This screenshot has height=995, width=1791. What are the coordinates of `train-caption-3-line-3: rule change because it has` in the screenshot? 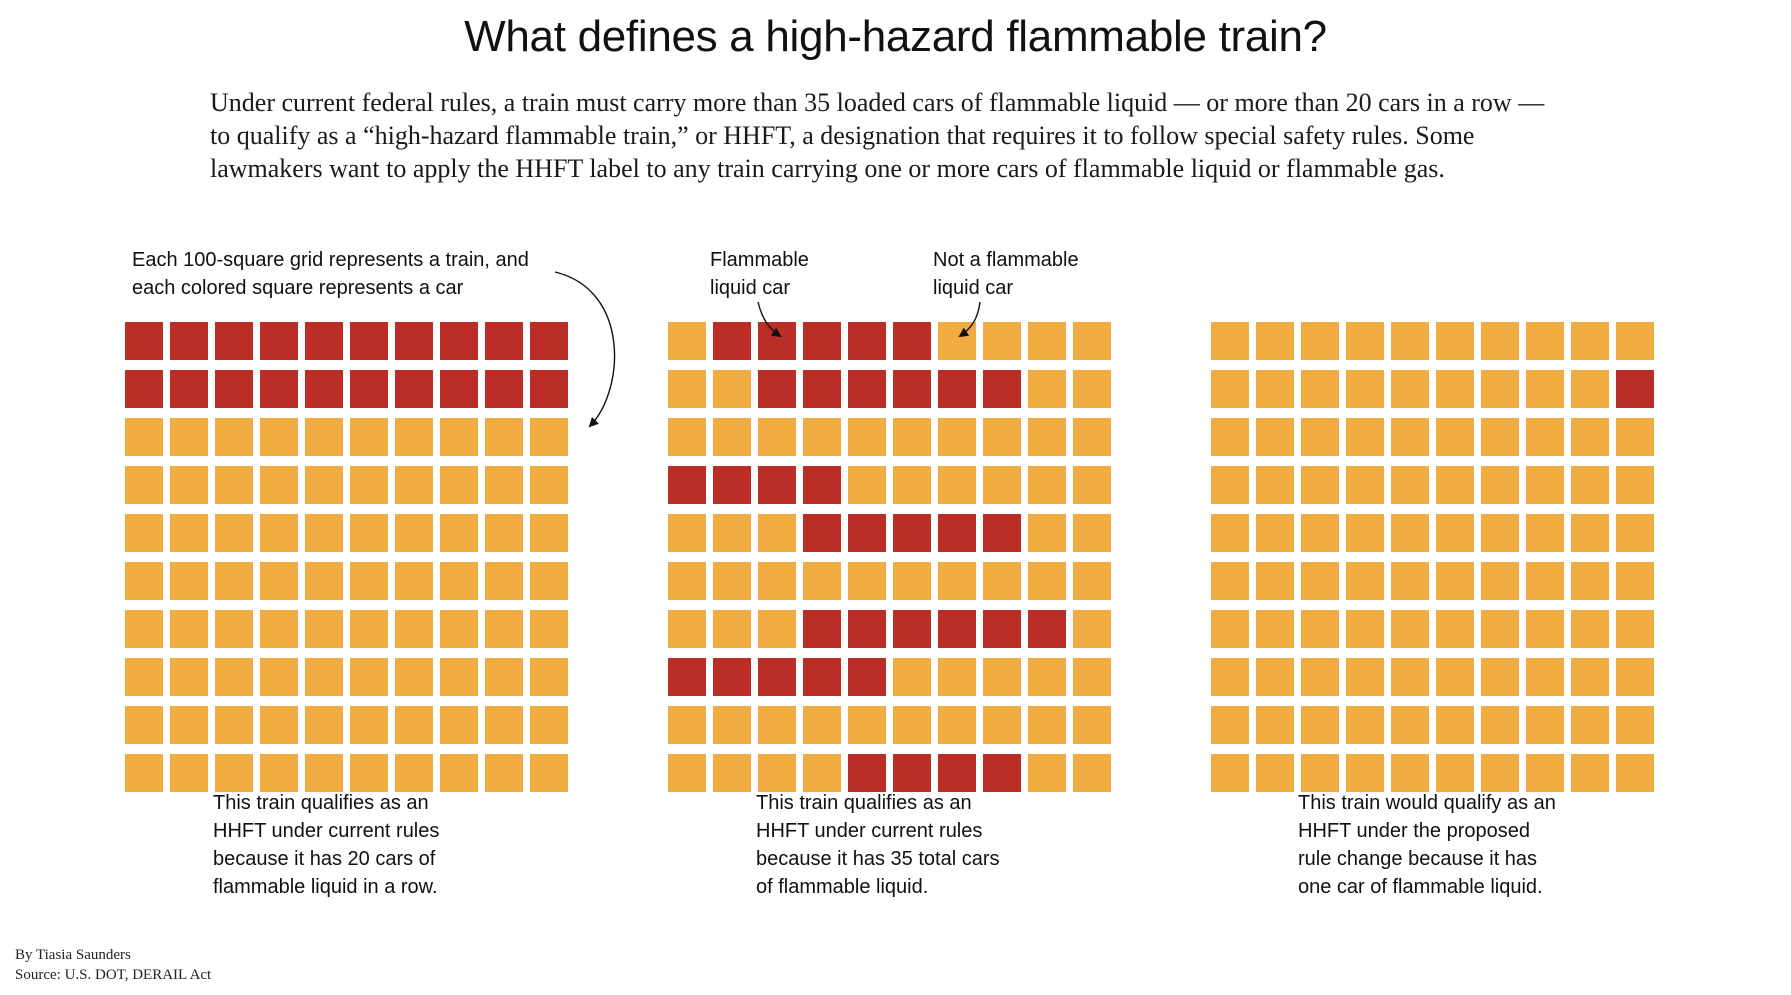 It's located at (1418, 859).